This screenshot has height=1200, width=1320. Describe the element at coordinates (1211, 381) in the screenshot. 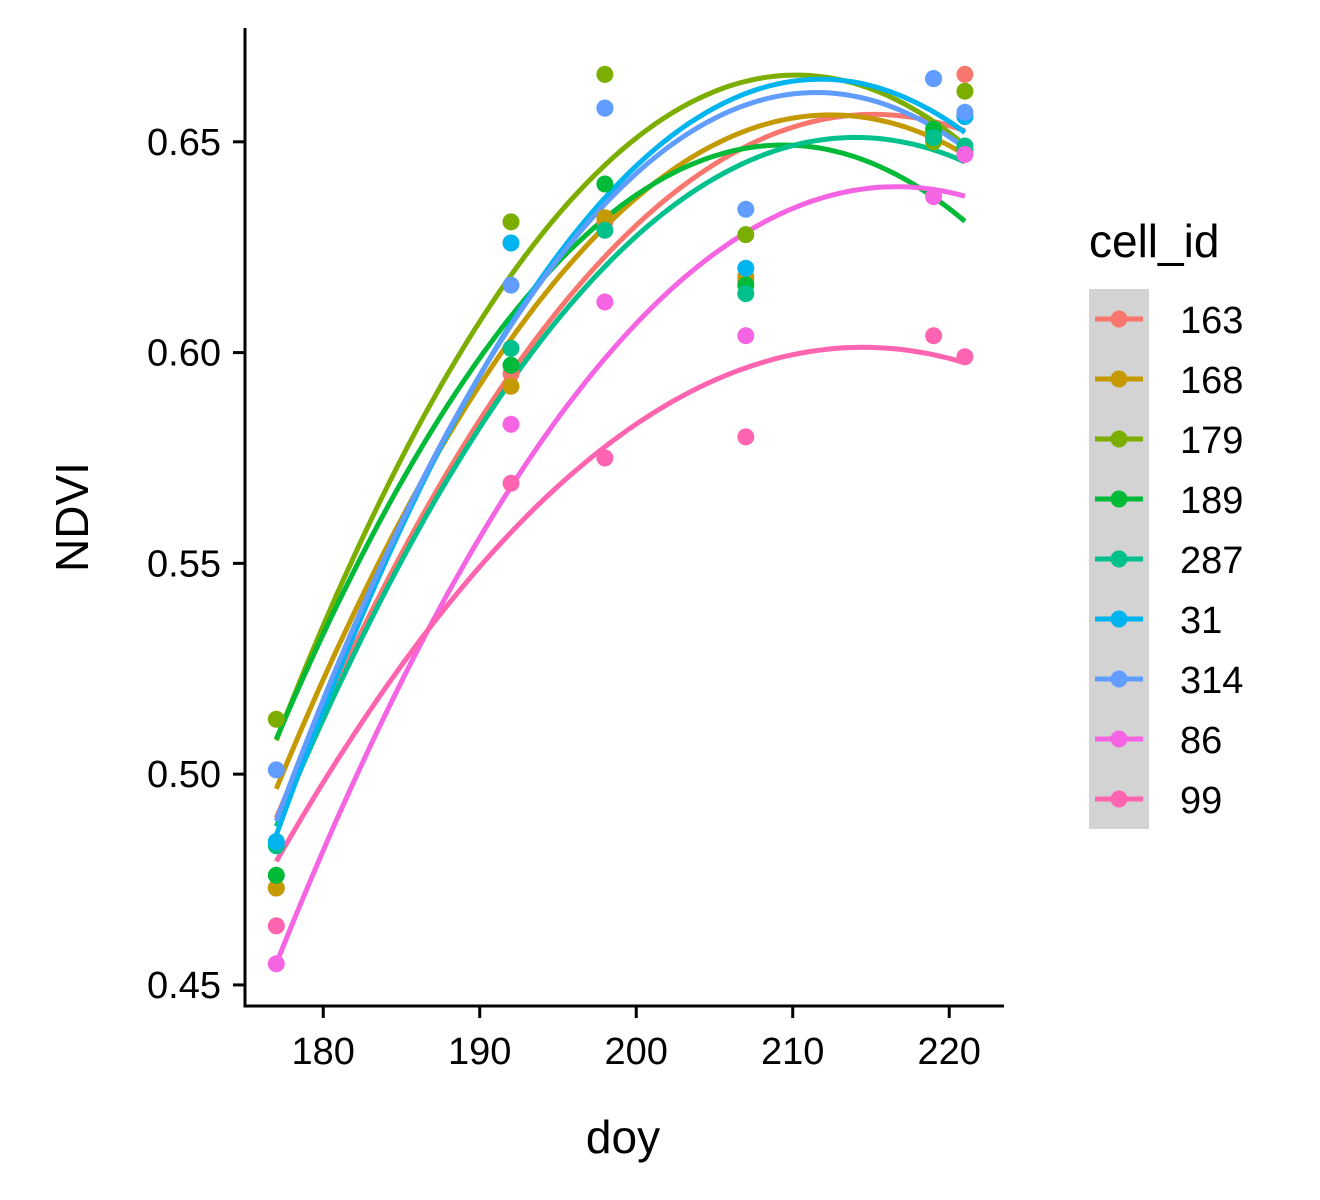

I see `legend-label: 168` at that location.